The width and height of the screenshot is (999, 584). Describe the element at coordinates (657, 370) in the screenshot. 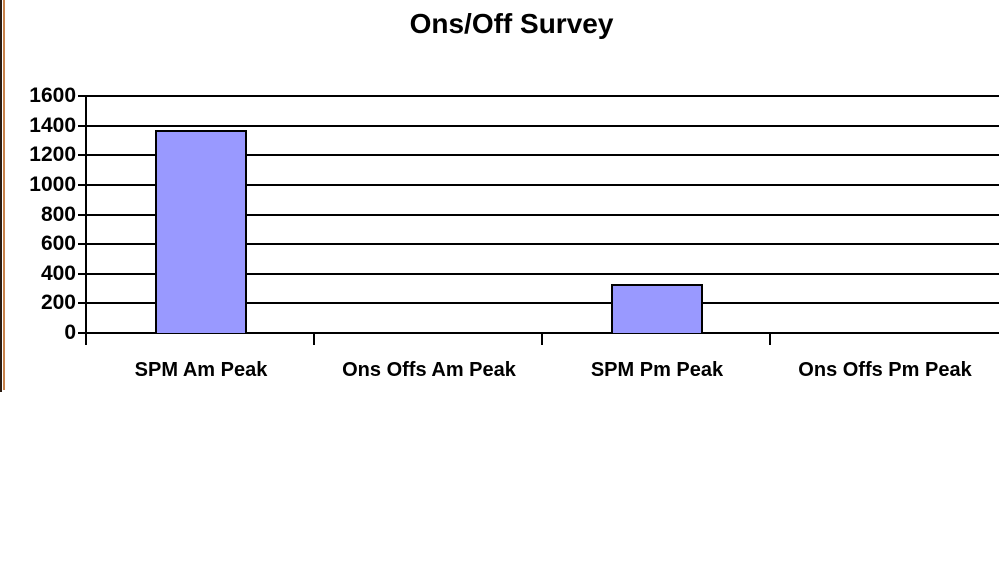

I see `x-axis-category-label: SPM Pm Peak` at that location.